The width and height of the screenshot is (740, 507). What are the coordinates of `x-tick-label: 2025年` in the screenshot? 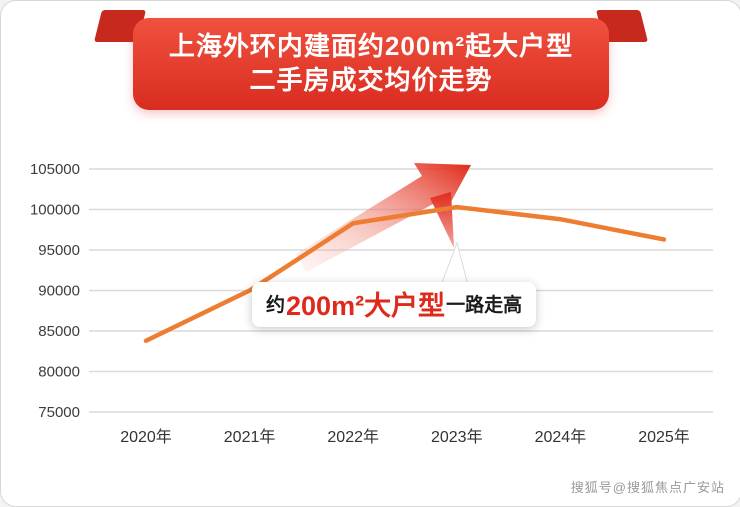 It's located at (664, 437).